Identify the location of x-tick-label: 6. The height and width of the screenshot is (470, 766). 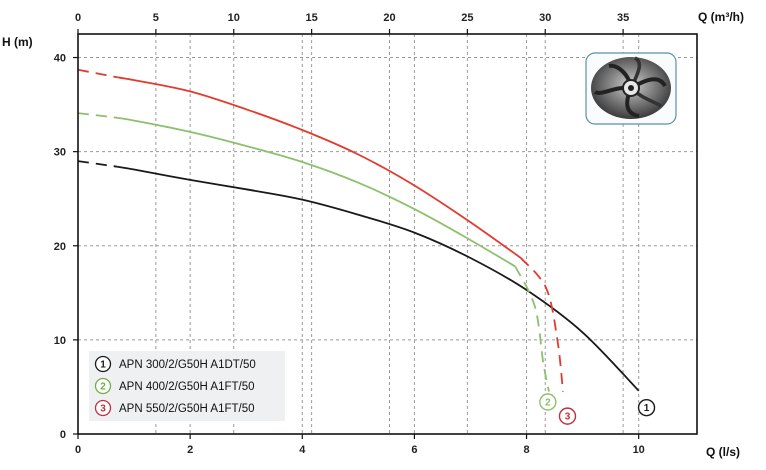
(414, 450).